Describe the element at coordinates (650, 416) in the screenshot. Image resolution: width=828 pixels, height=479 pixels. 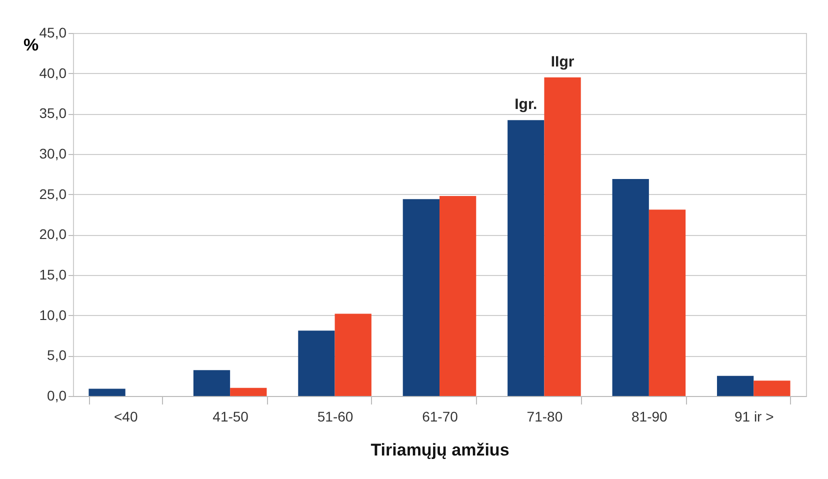
I see `x-tick-label: 81-90` at that location.